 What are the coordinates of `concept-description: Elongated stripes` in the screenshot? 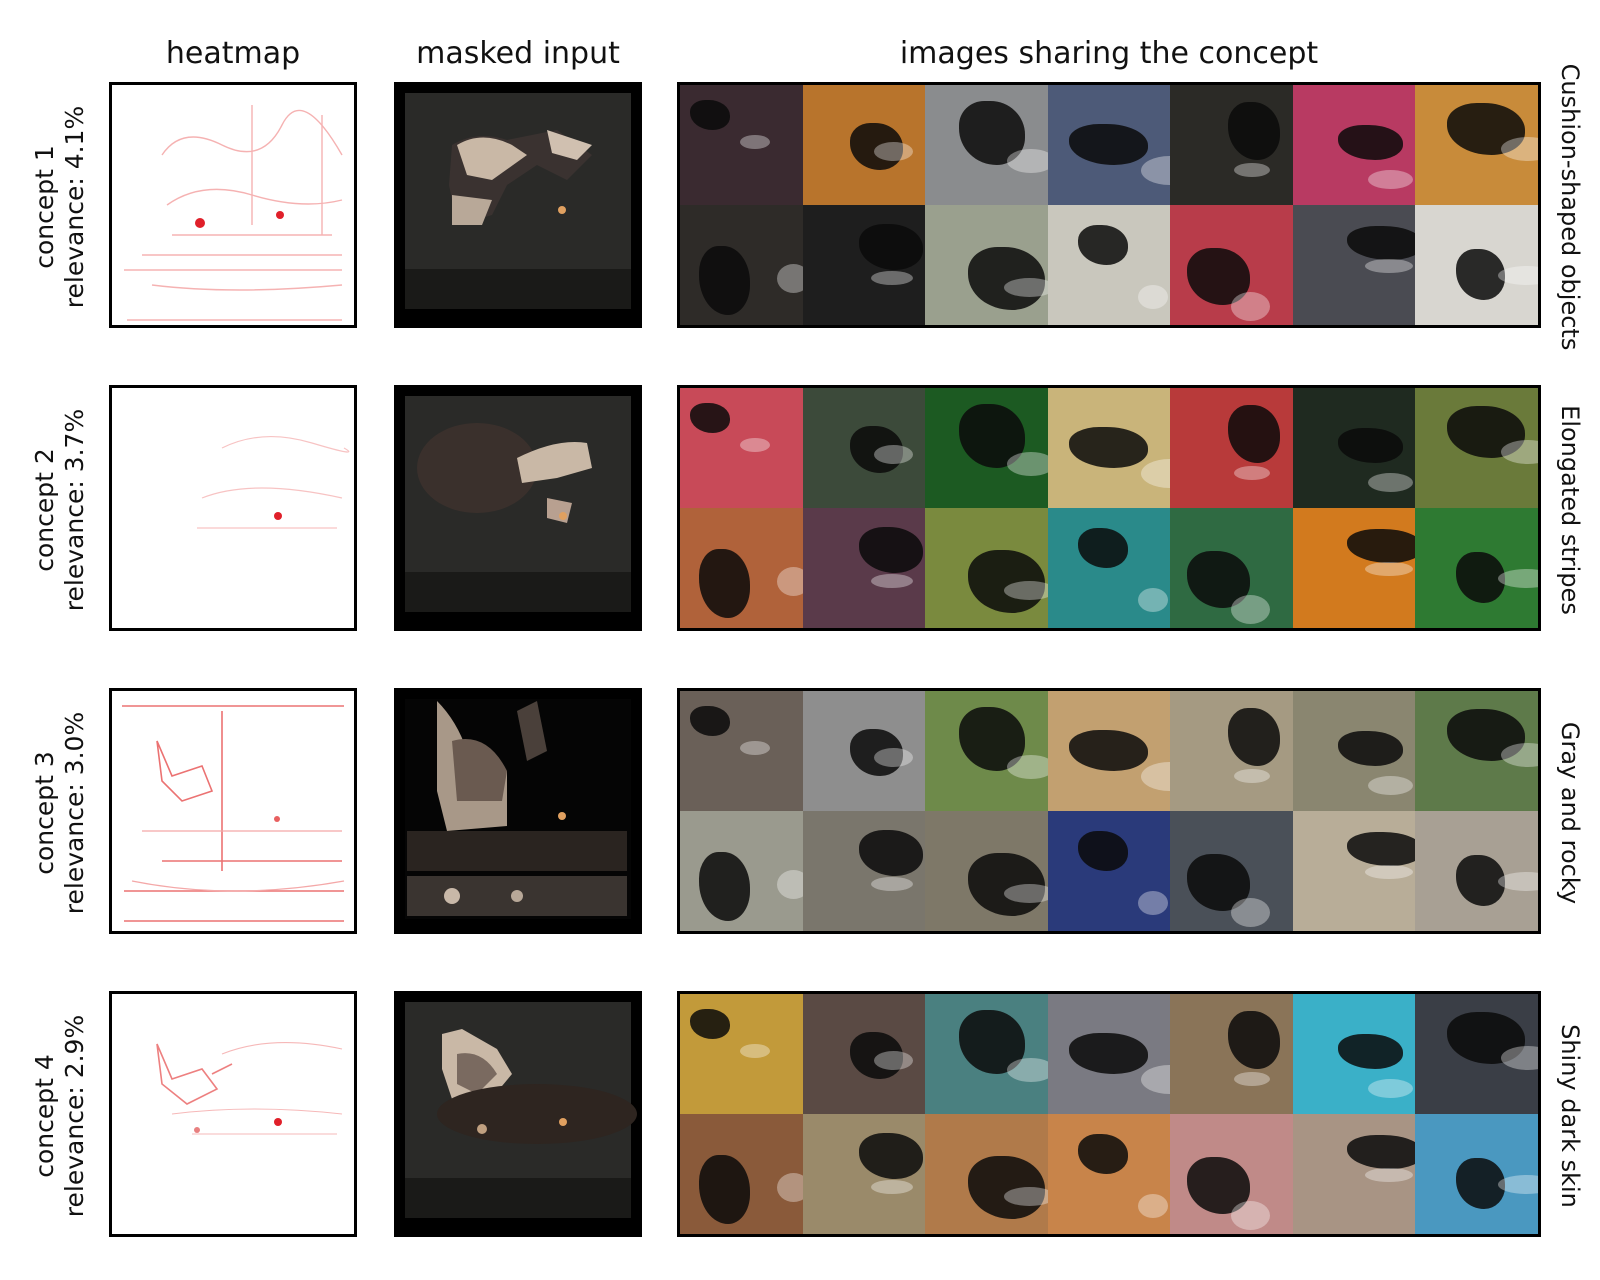 It's located at (1570, 510).